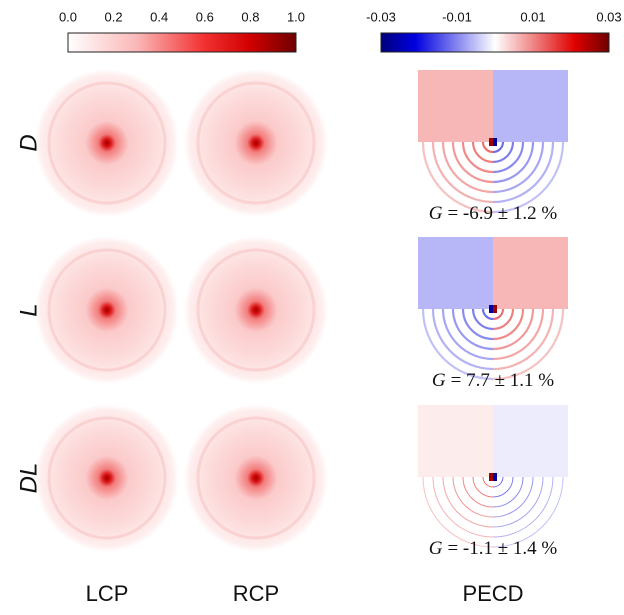  Describe the element at coordinates (68, 16) in the screenshot. I see `colorbar-tick-label: 0.0` at that location.